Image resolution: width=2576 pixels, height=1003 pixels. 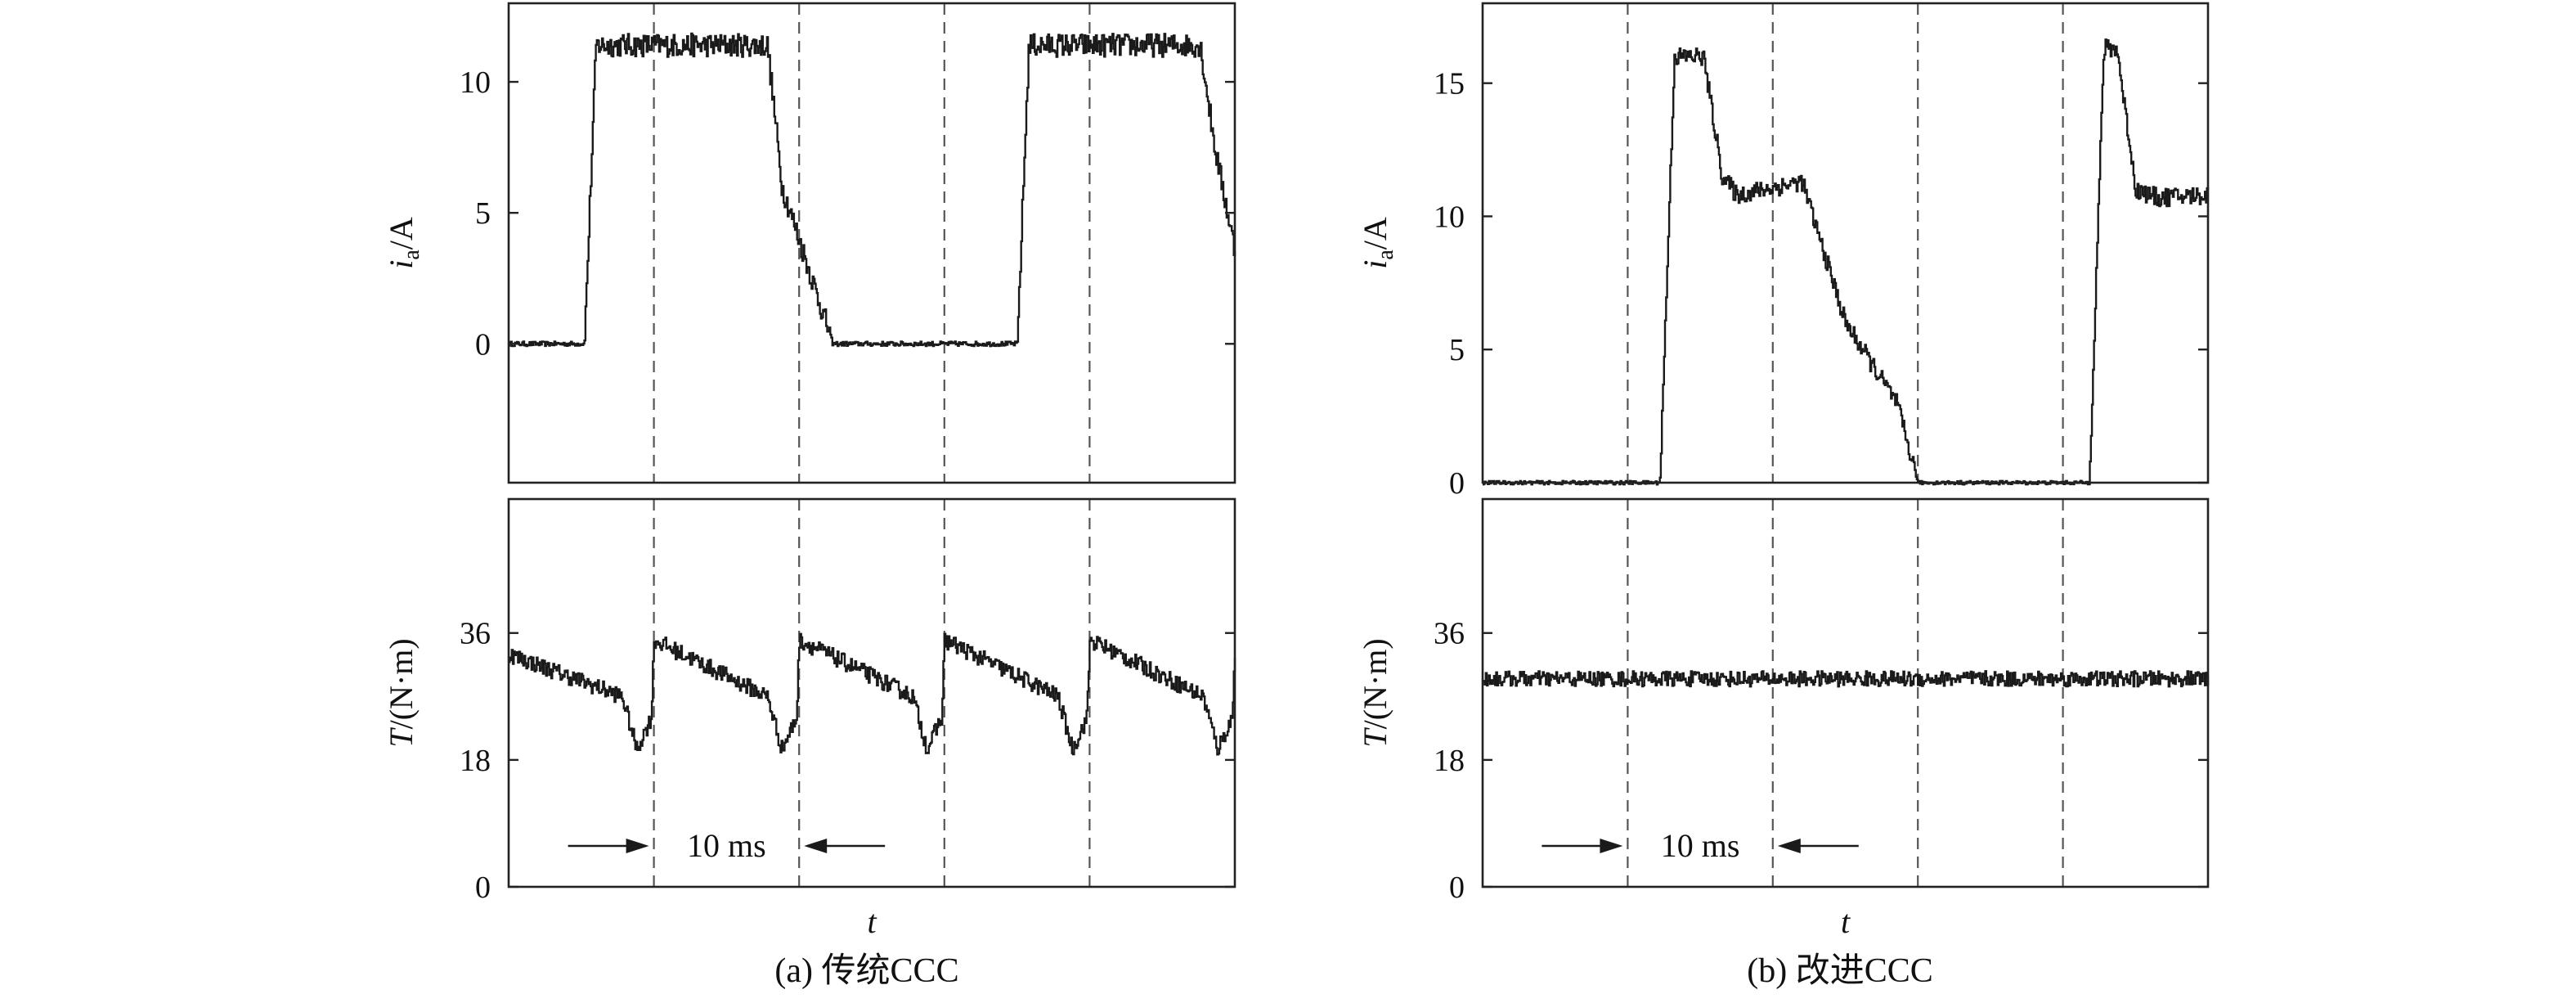 I want to click on panel-a-current-ytick-label-10: 10, so click(x=476, y=83).